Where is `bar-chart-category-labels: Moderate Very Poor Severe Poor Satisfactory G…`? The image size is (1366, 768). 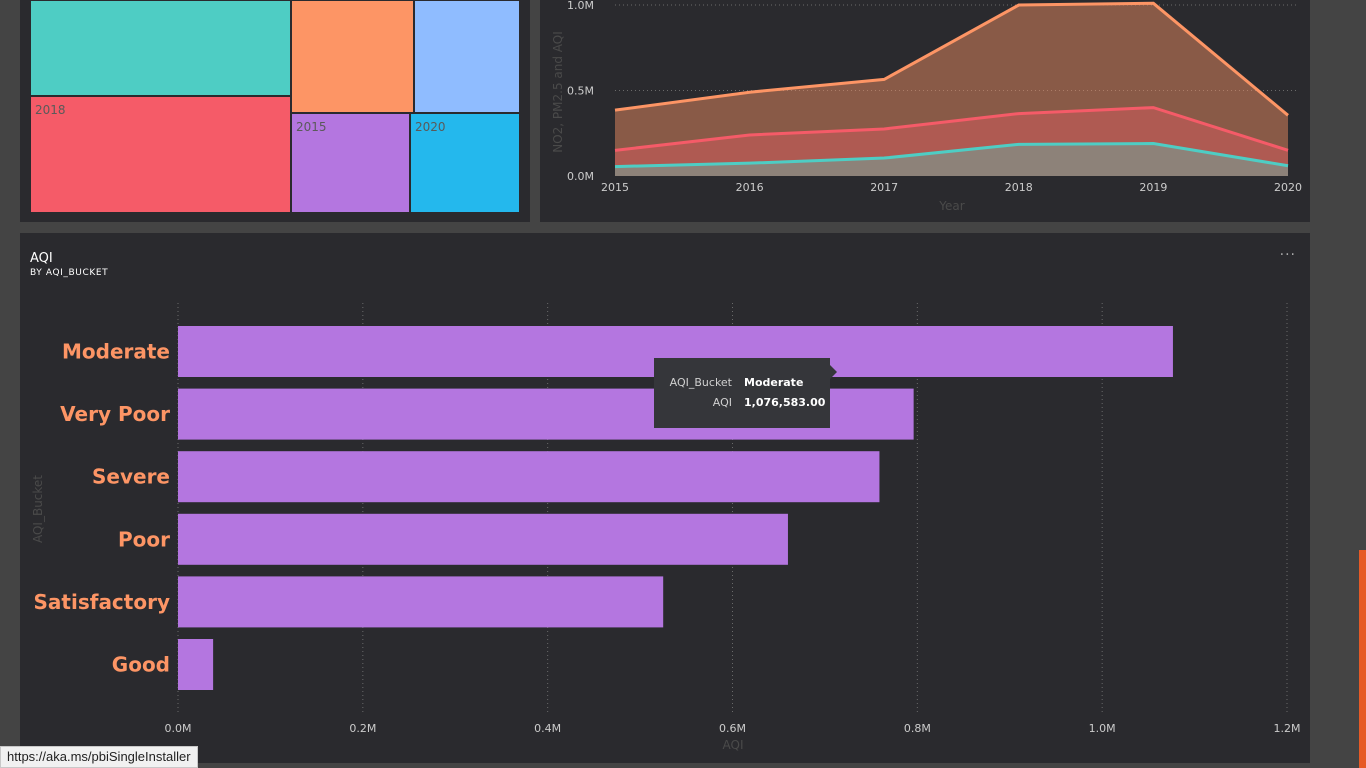
bar-chart-category-labels: Moderate Very Poor Severe Poor Satisfactory G… is located at coordinates (102, 508).